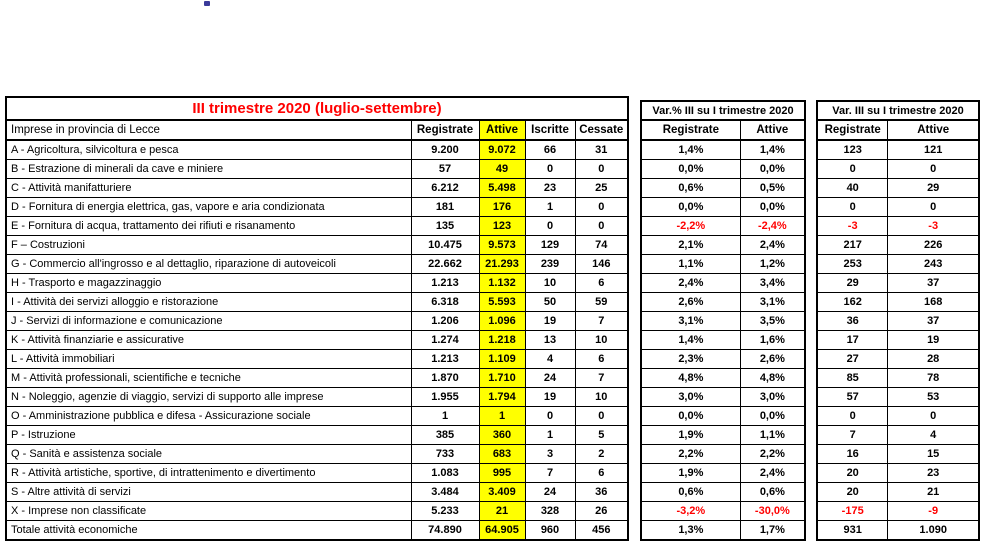 This screenshot has width=984, height=548. Describe the element at coordinates (933, 473) in the screenshot. I see `var-abs-attive-value: 23` at that location.